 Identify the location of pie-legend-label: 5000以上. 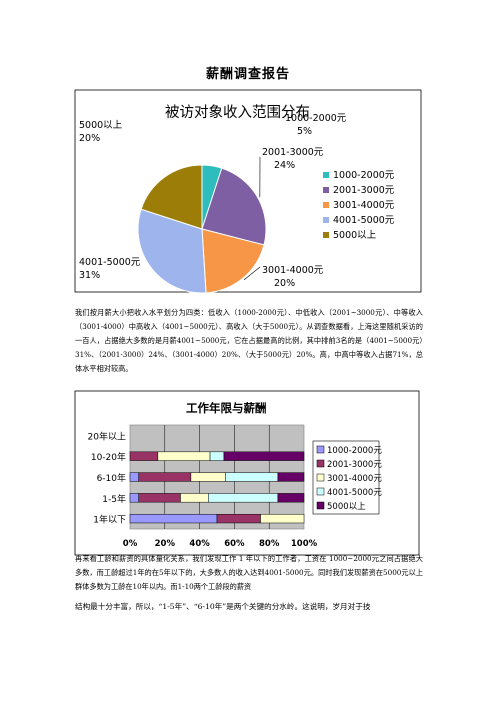
(355, 235).